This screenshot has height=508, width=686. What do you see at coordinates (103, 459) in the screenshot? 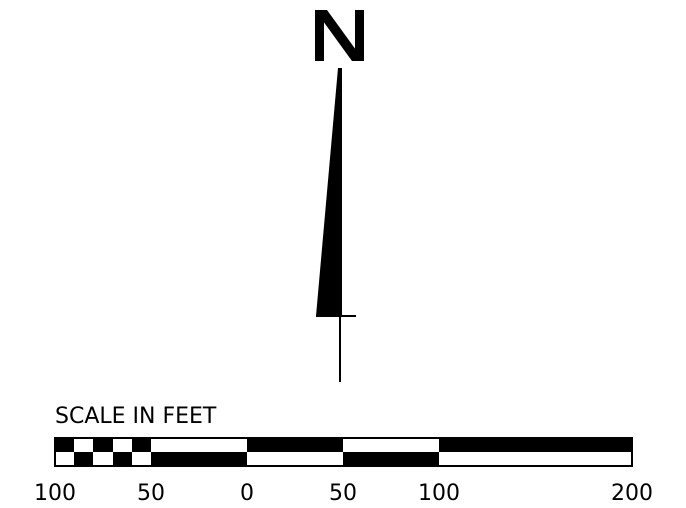
I see `scale-seg-c-bottom` at bounding box center [103, 459].